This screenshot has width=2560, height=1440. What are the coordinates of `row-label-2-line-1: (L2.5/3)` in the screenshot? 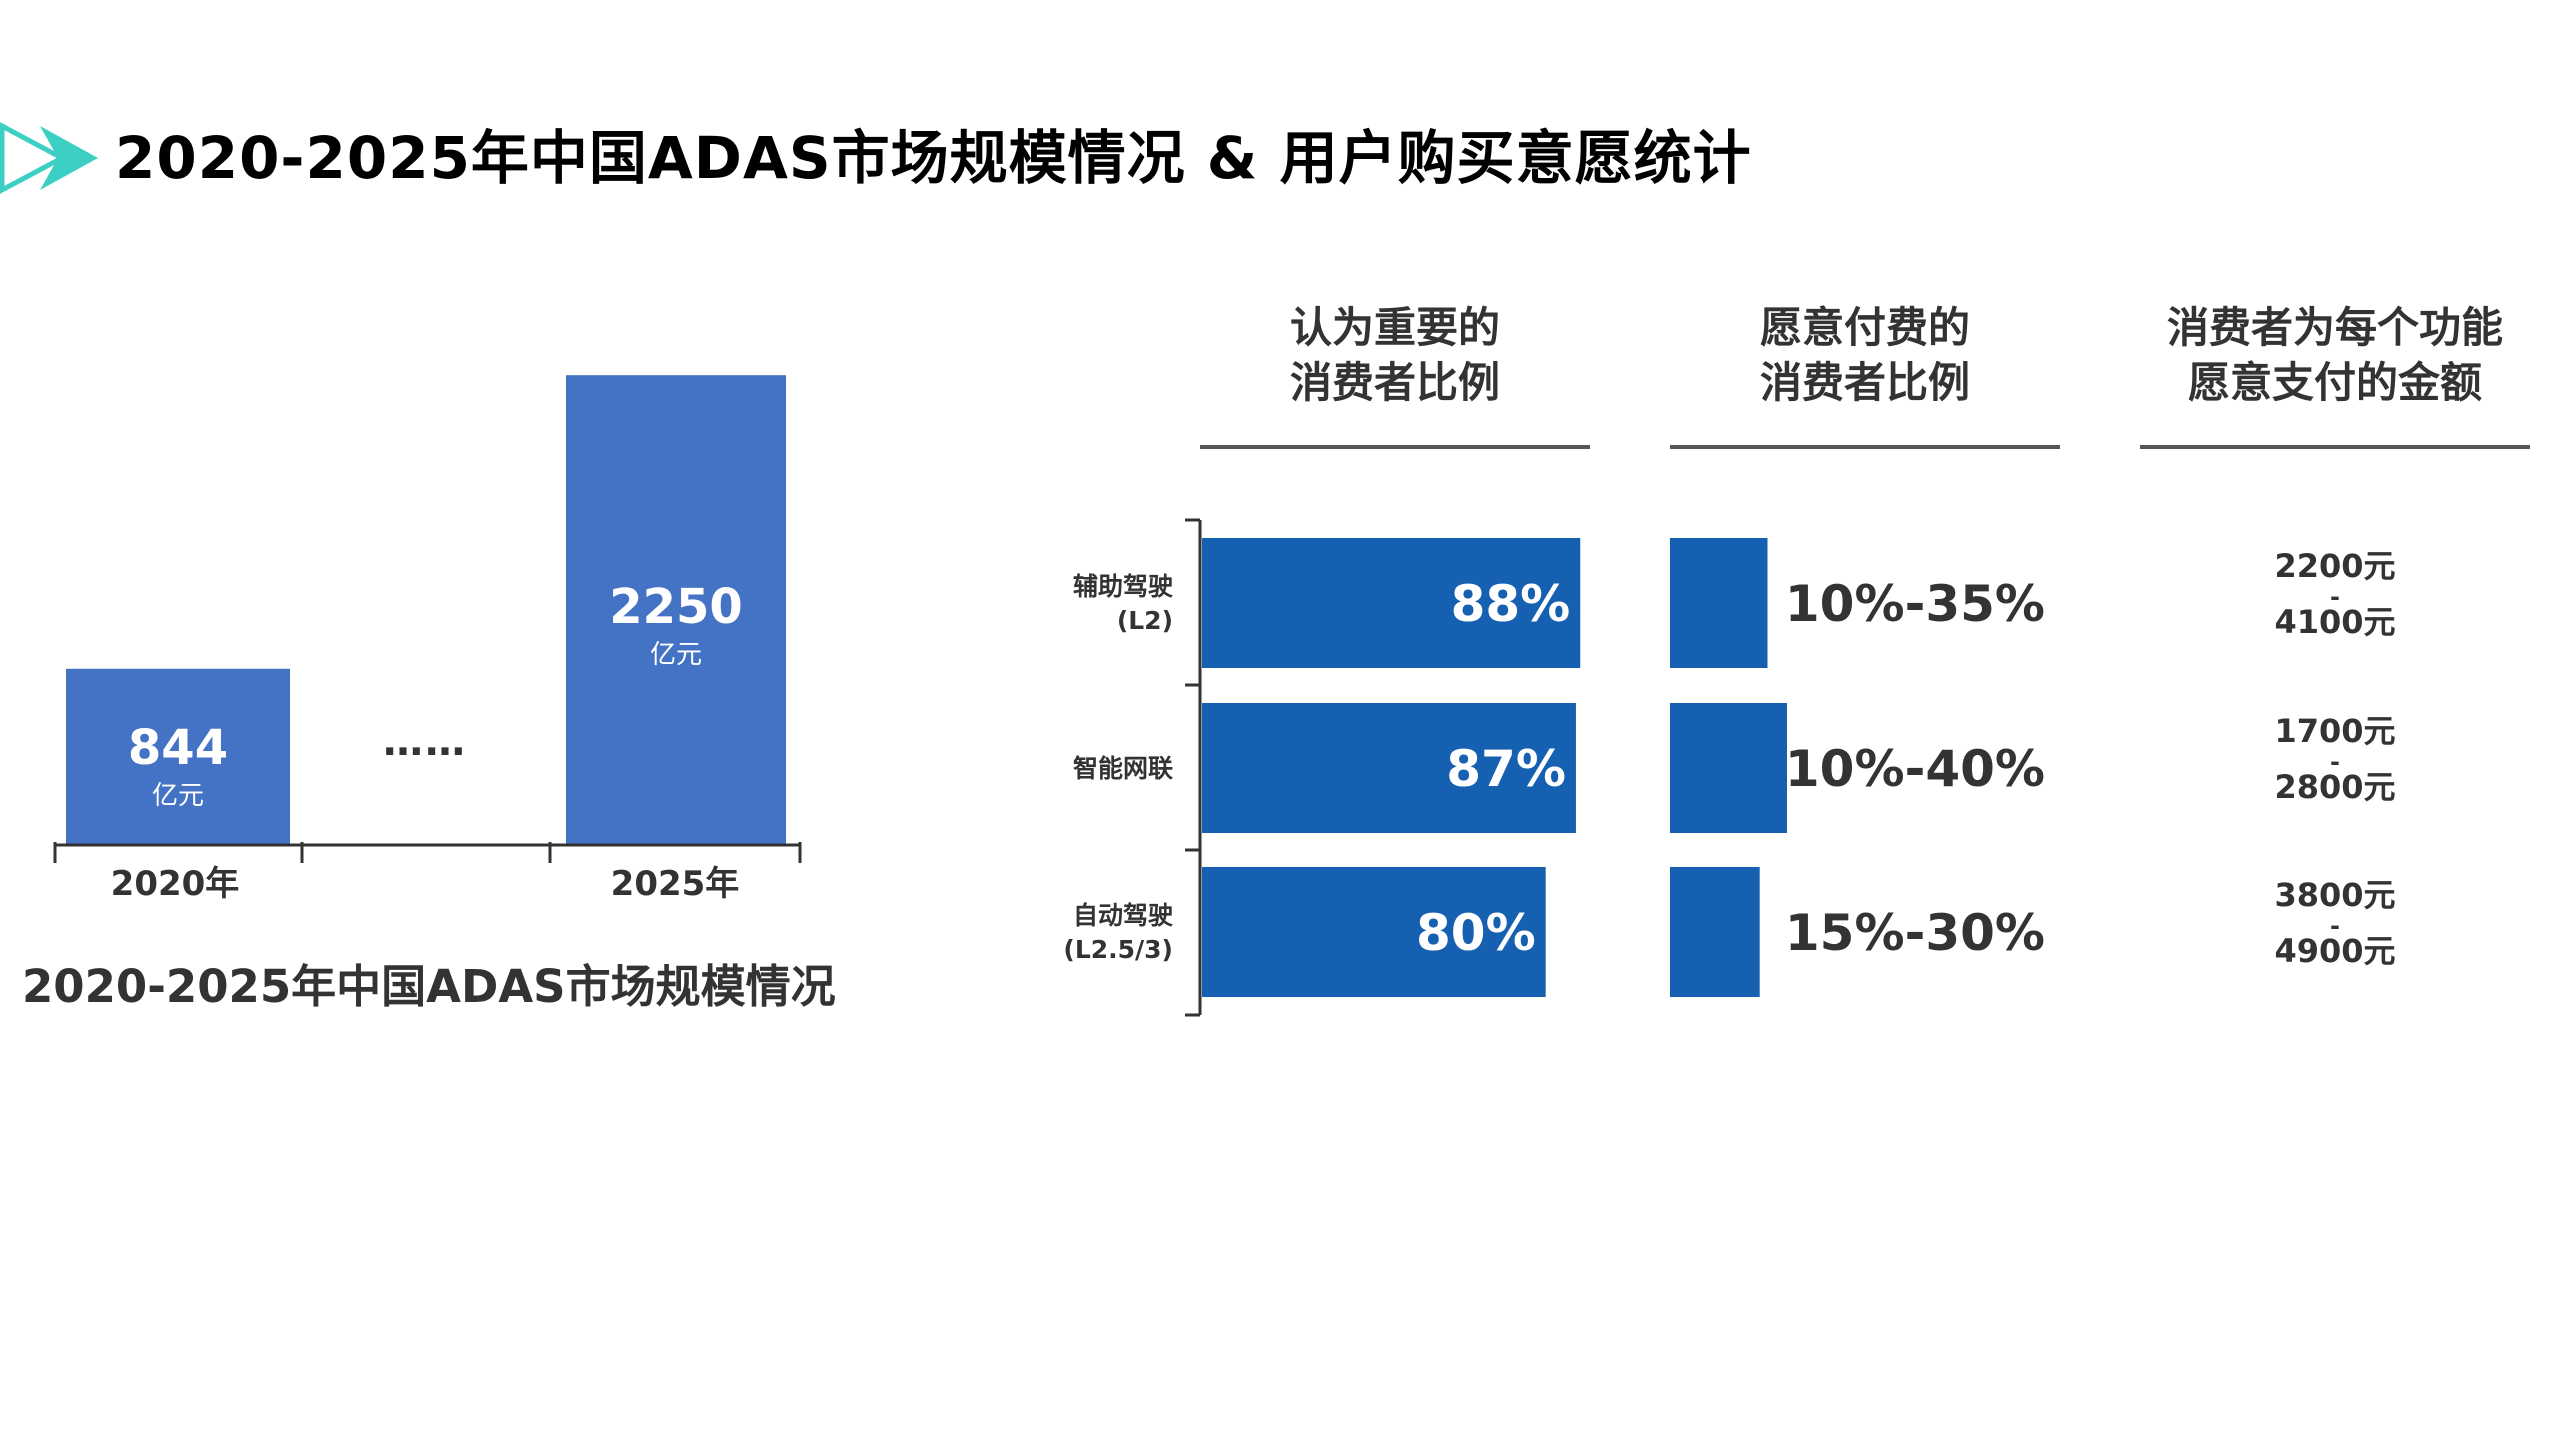 It's located at (1118, 949).